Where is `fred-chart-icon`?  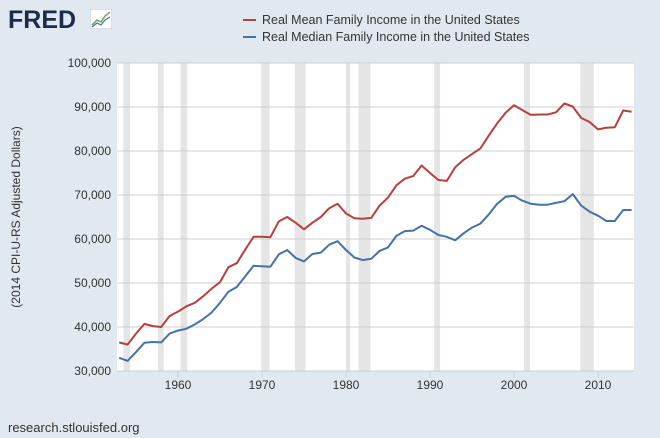 fred-chart-icon is located at coordinates (101, 19).